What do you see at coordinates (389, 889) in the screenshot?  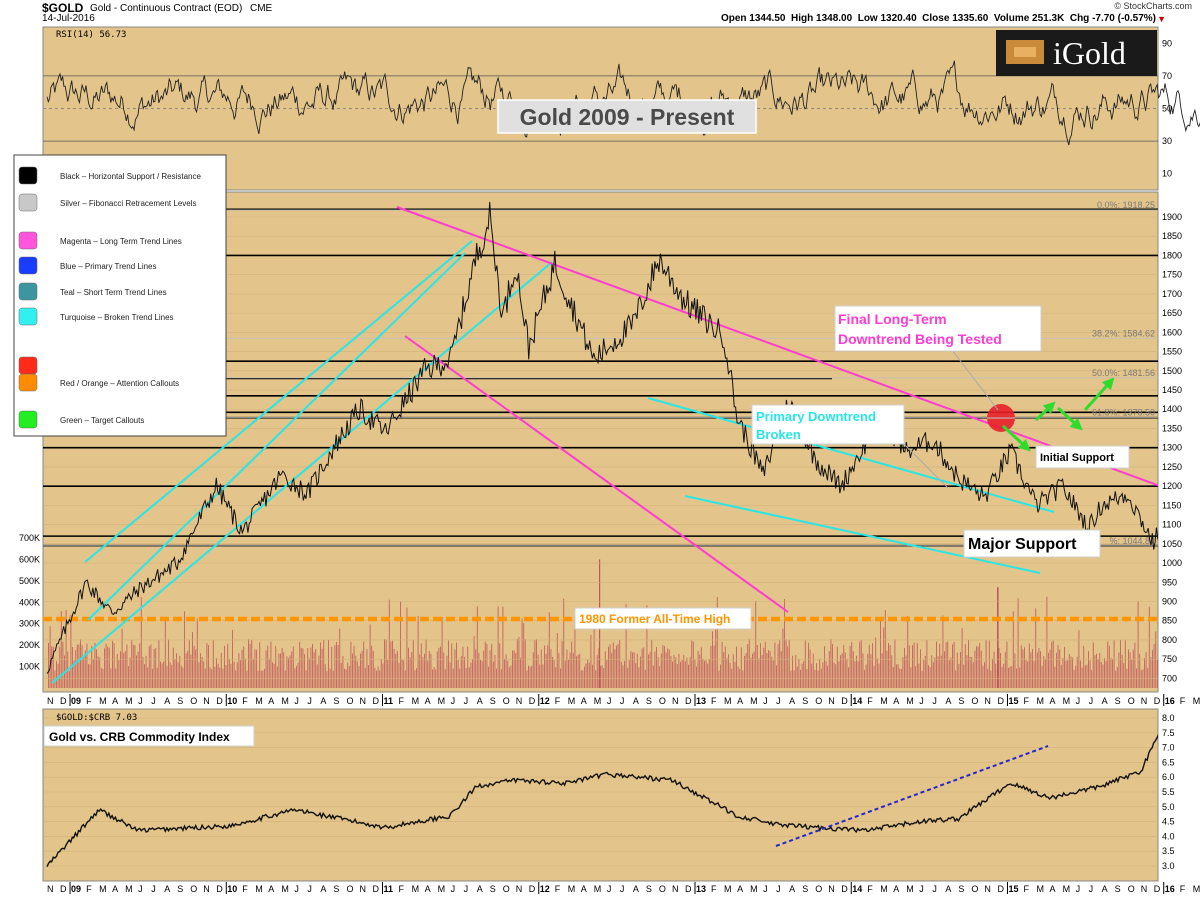 I see `x-tick-label: 11` at bounding box center [389, 889].